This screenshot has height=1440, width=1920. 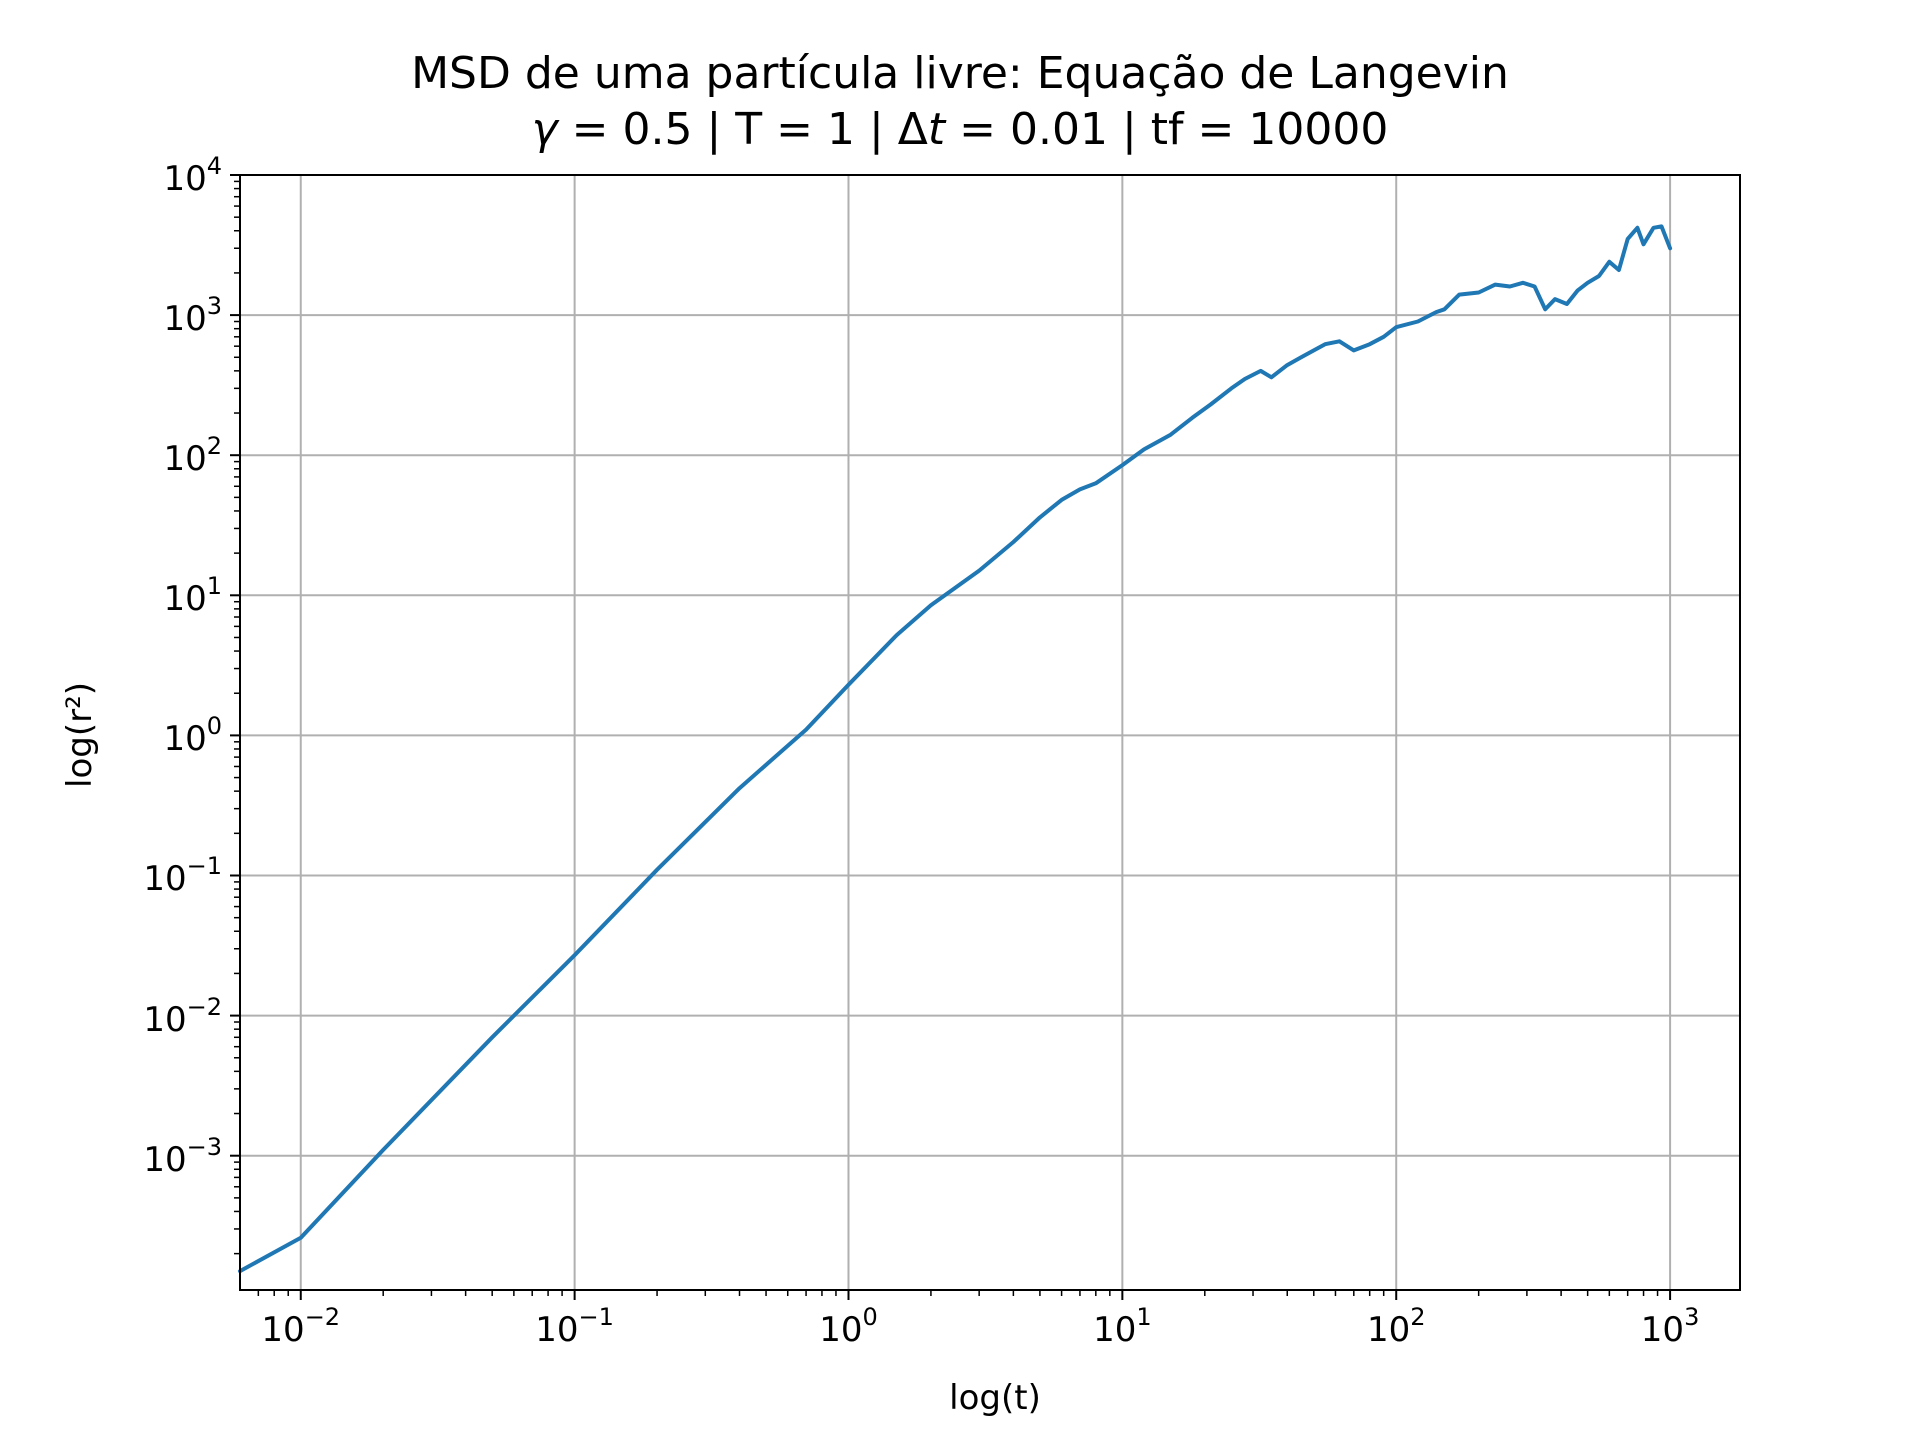 What do you see at coordinates (192, 316) in the screenshot?
I see `y-tick-label: 10³` at bounding box center [192, 316].